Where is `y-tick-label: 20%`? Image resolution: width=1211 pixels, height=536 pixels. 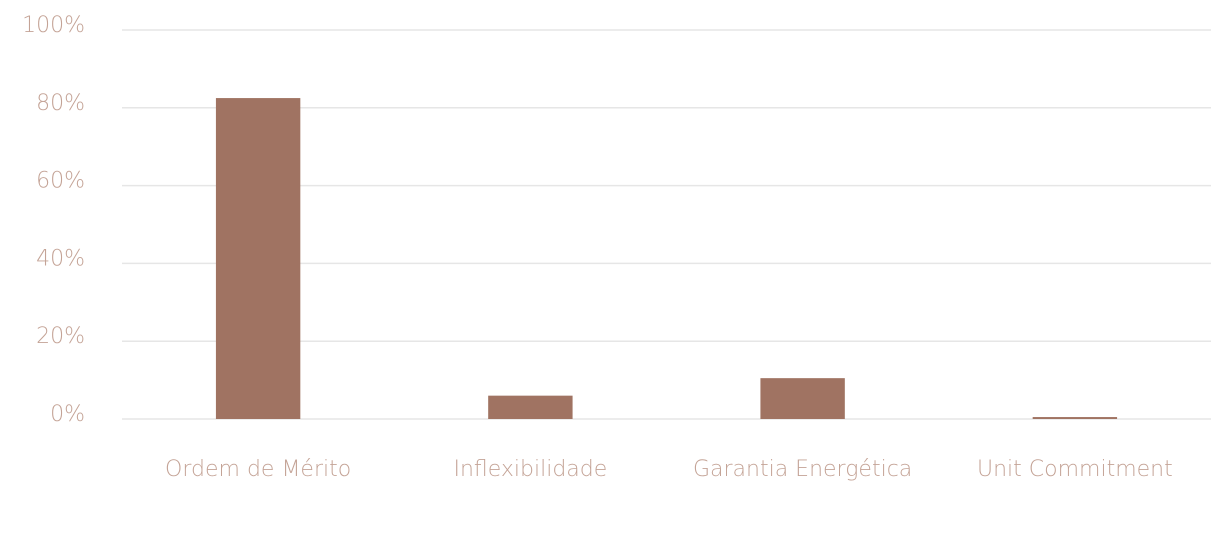 y-tick-label: 20% is located at coordinates (60, 336).